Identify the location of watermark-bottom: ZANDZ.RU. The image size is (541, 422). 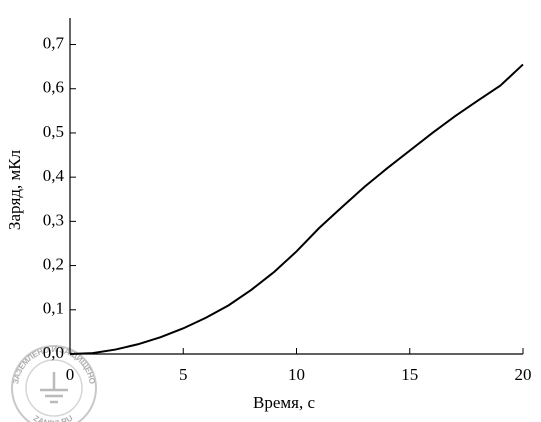
(53, 418).